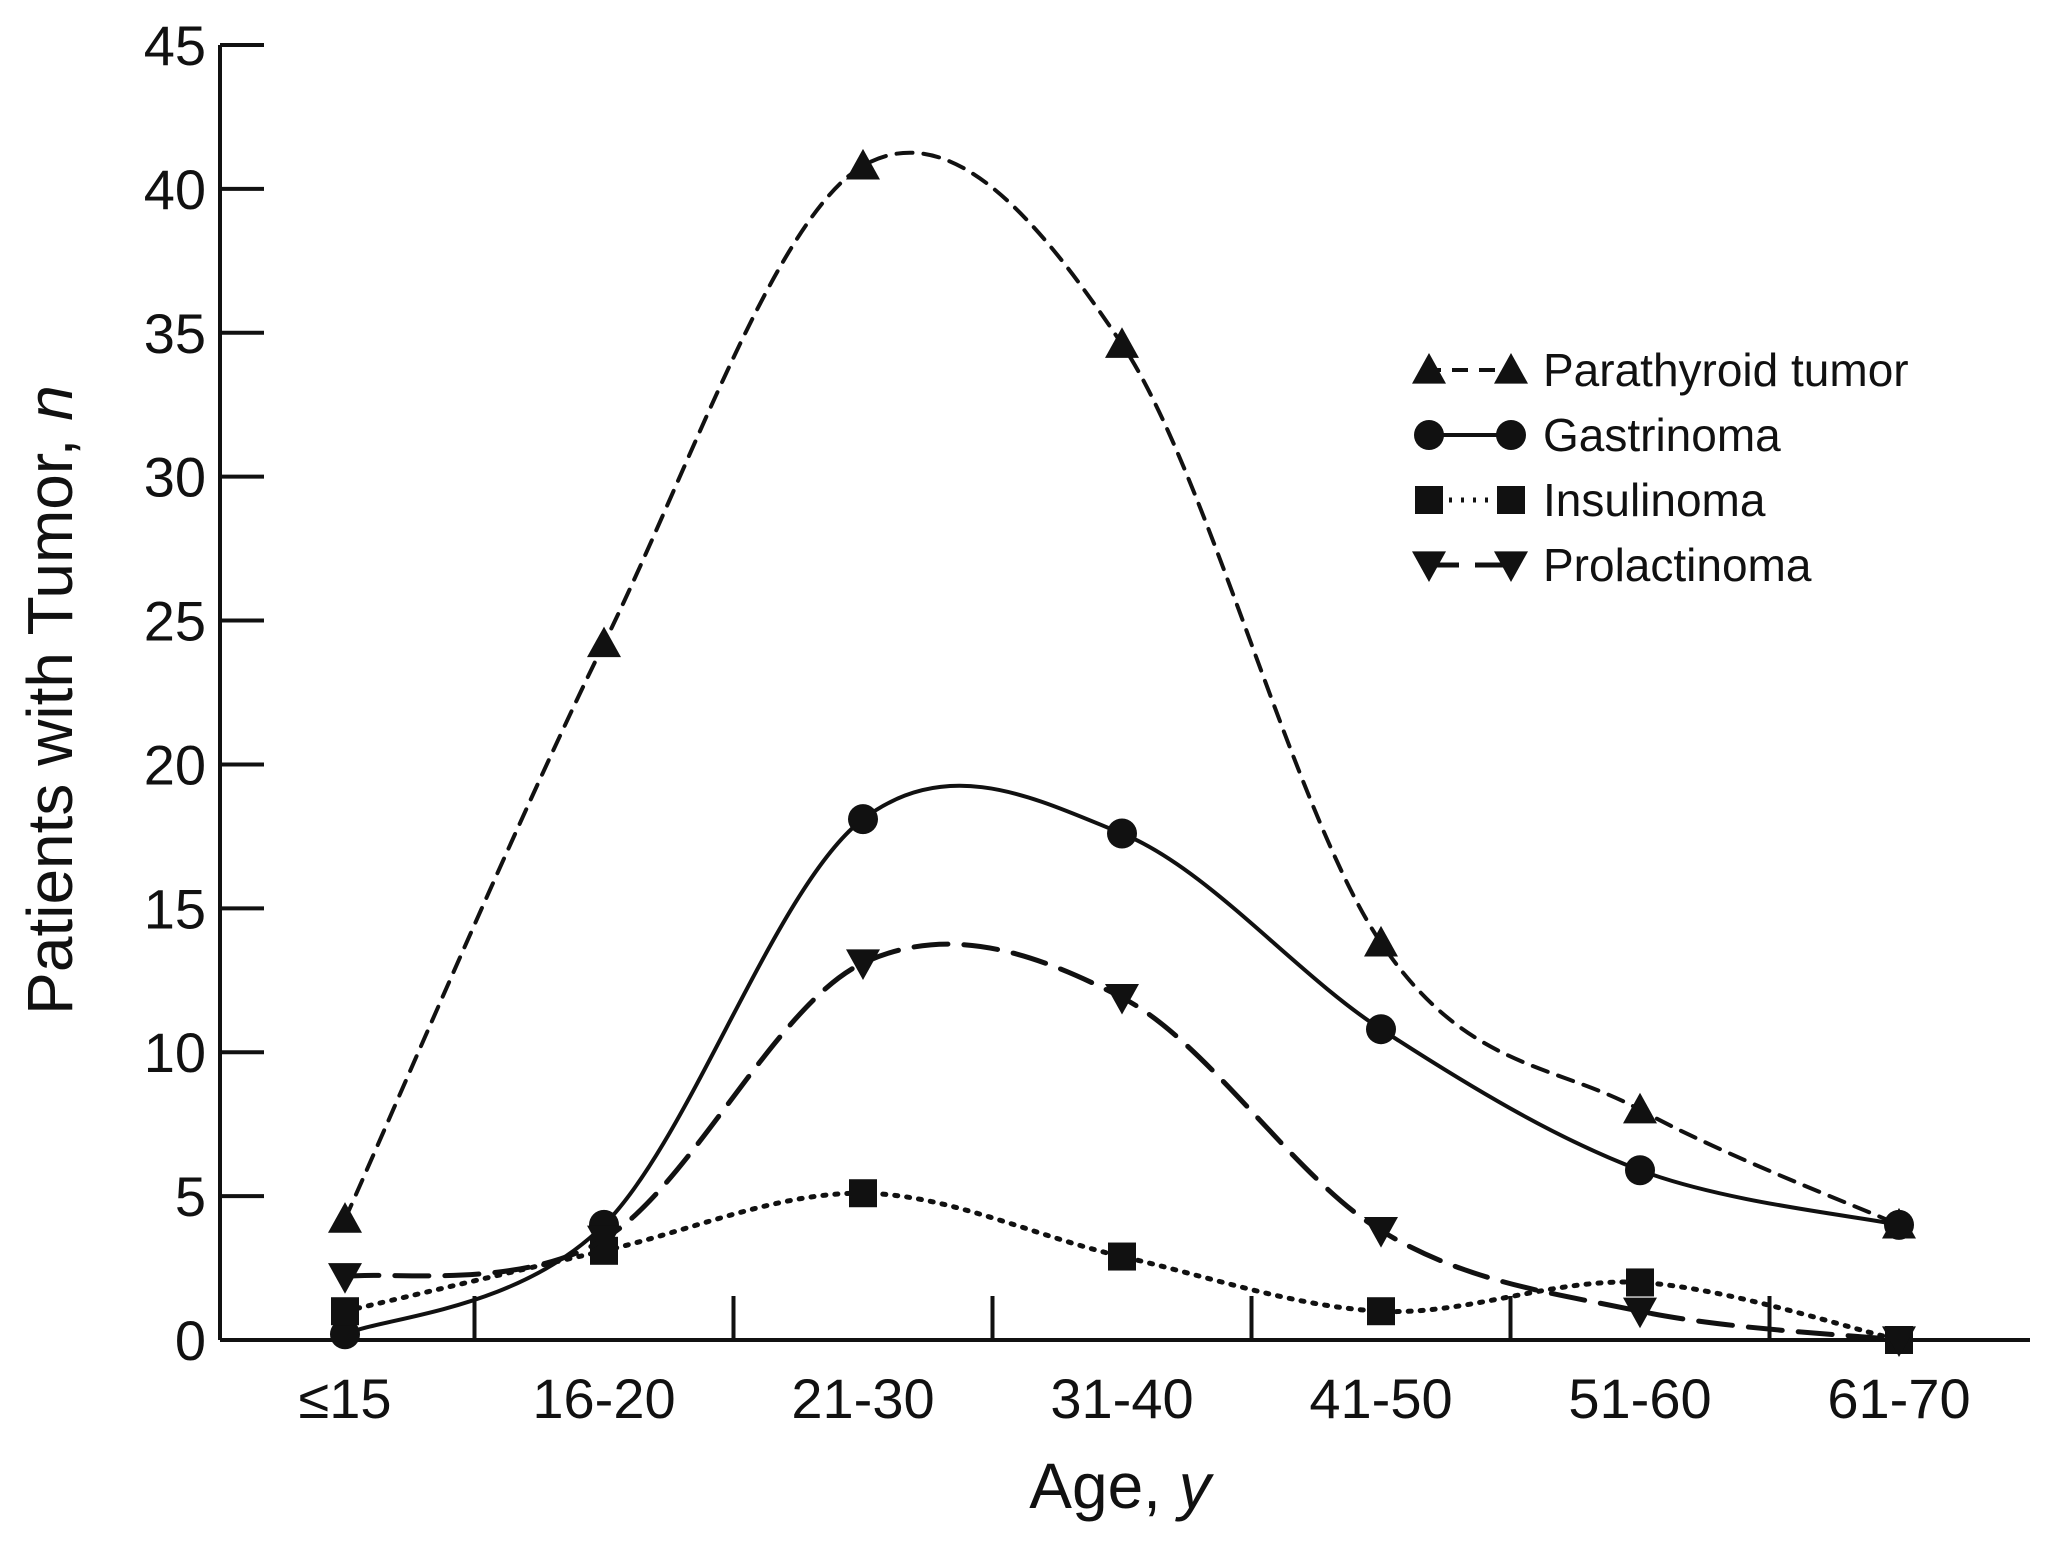 Image resolution: width=2048 pixels, height=1541 pixels. What do you see at coordinates (1677, 565) in the screenshot?
I see `legend-label: Prolactinoma` at bounding box center [1677, 565].